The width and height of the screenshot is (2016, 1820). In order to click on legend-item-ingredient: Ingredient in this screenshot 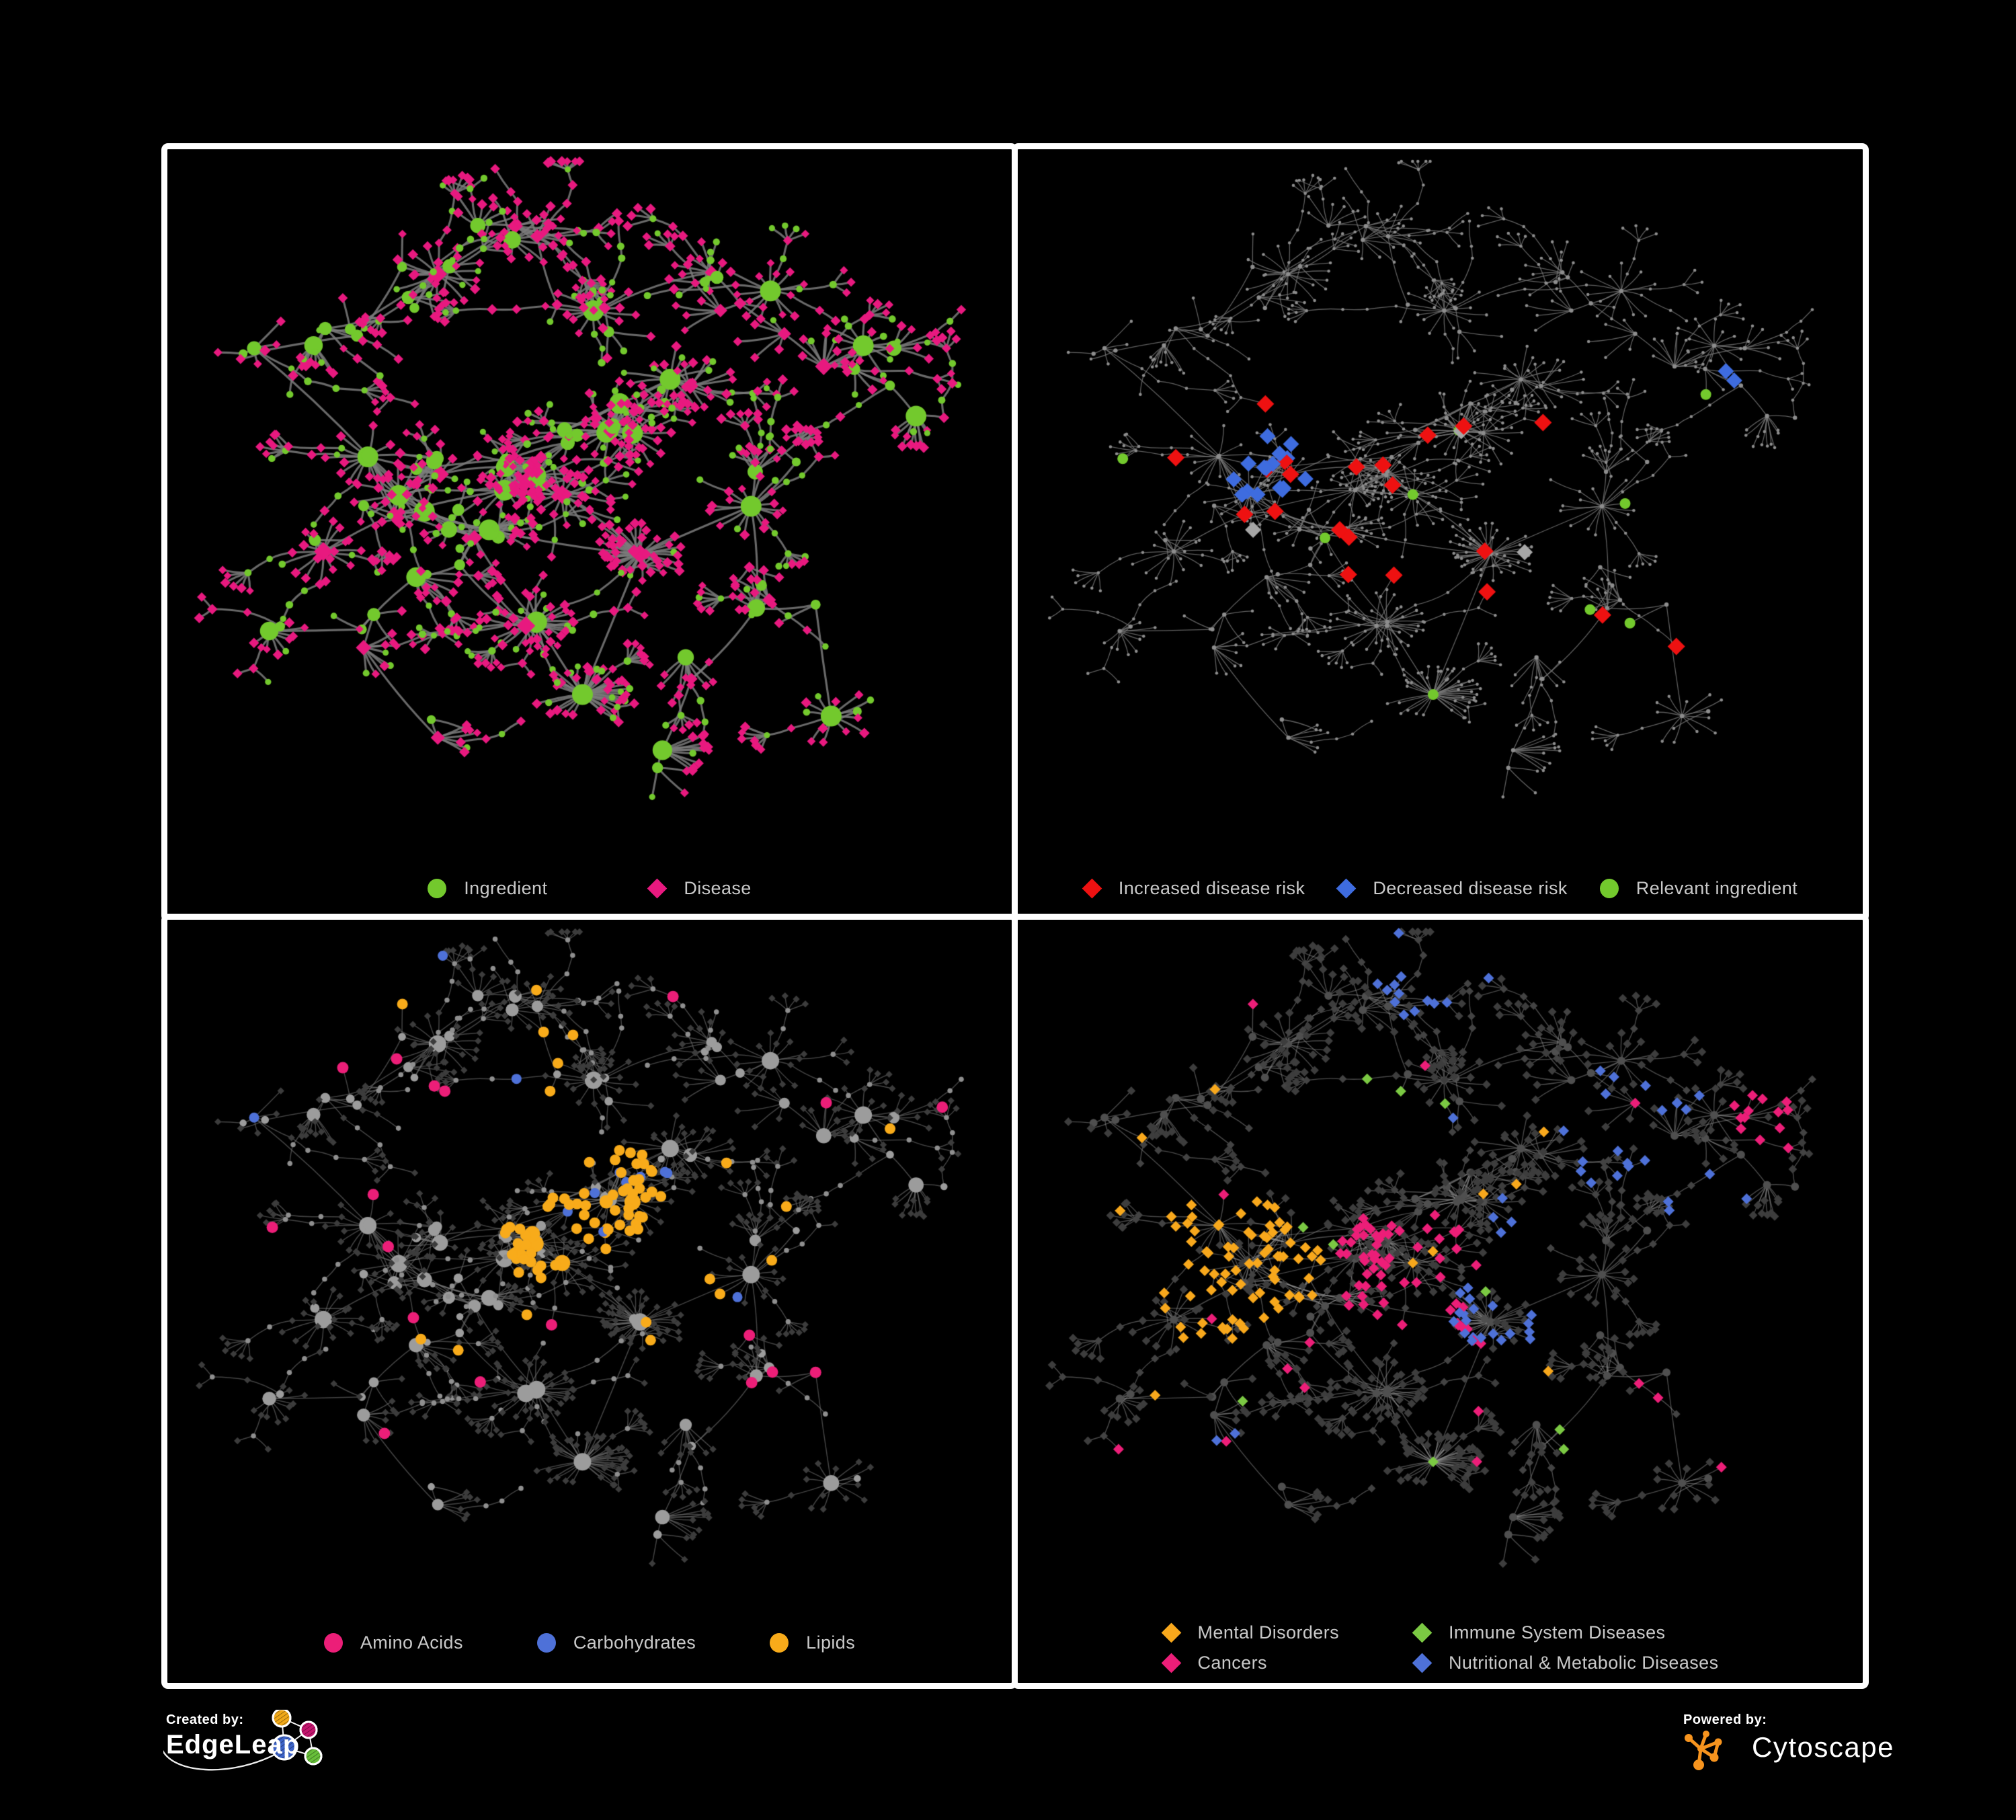, I will do `click(487, 888)`.